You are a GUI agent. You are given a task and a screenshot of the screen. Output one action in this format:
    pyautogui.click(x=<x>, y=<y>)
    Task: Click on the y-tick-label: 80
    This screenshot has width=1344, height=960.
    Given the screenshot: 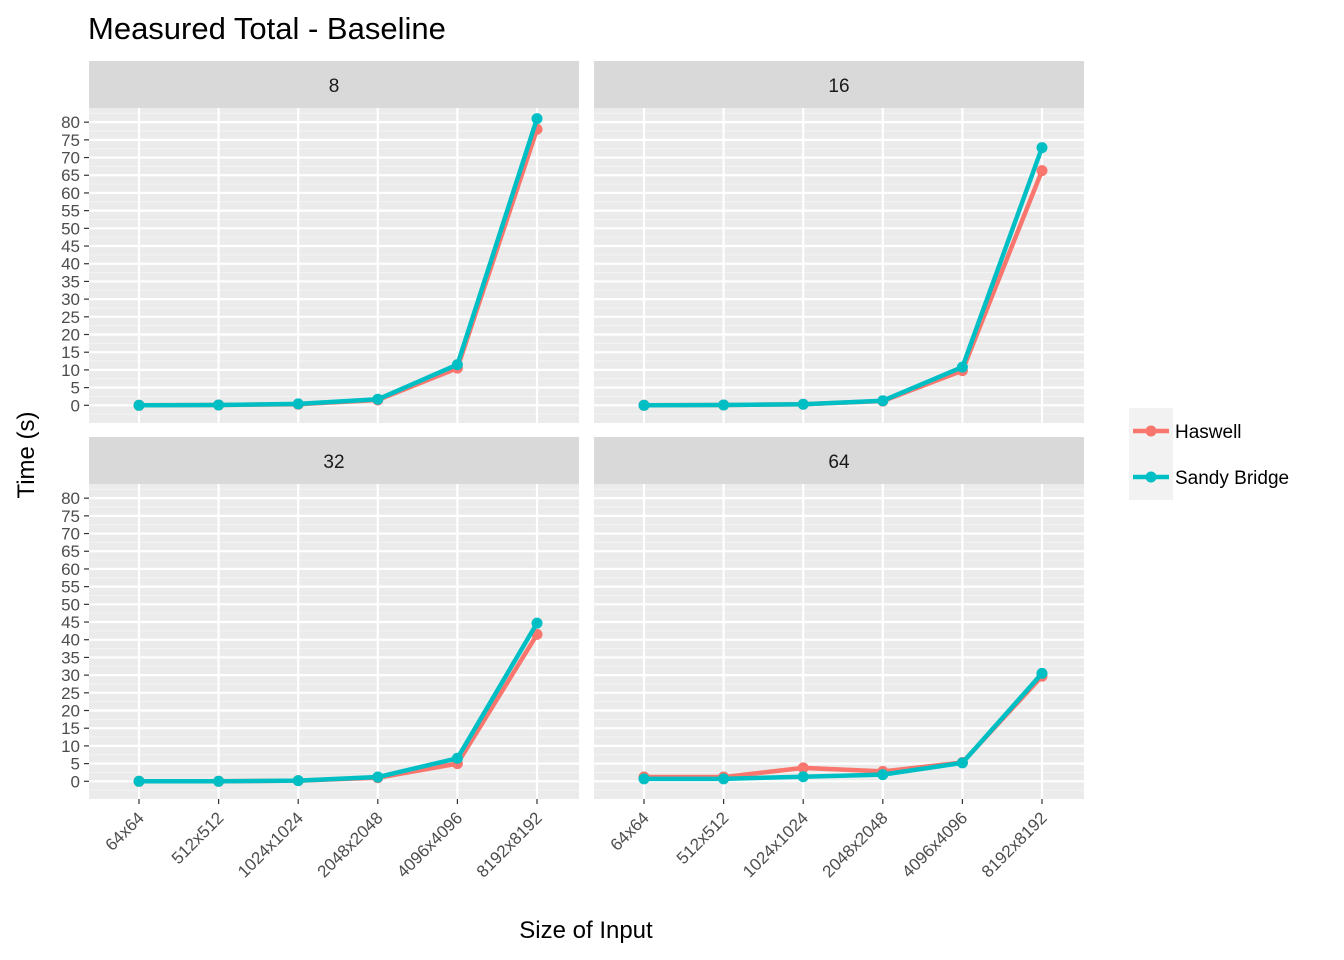 What is the action you would take?
    pyautogui.click(x=70, y=498)
    